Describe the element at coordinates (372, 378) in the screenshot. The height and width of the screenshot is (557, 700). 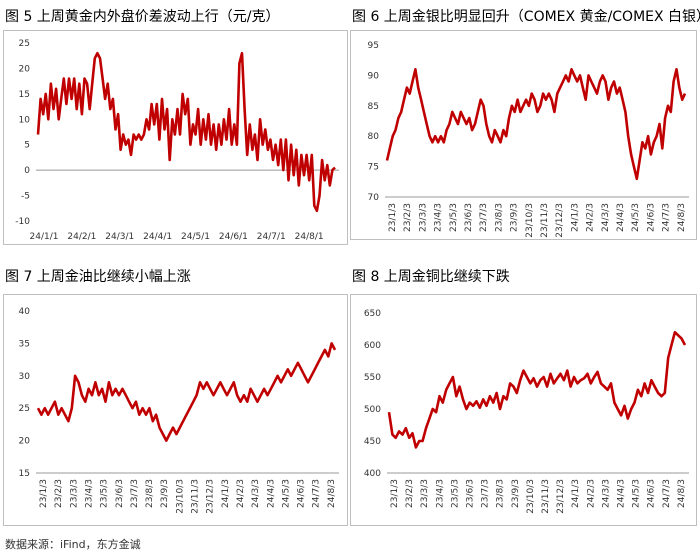
I see `y-tick-label: 550` at that location.